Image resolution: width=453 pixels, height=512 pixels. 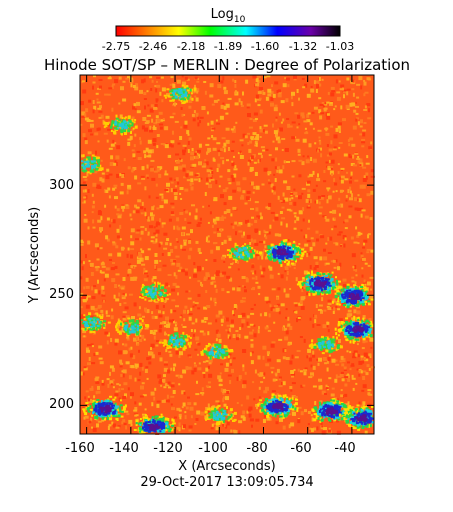 What do you see at coordinates (168, 448) in the screenshot?
I see `x-tick-label: -120` at bounding box center [168, 448].